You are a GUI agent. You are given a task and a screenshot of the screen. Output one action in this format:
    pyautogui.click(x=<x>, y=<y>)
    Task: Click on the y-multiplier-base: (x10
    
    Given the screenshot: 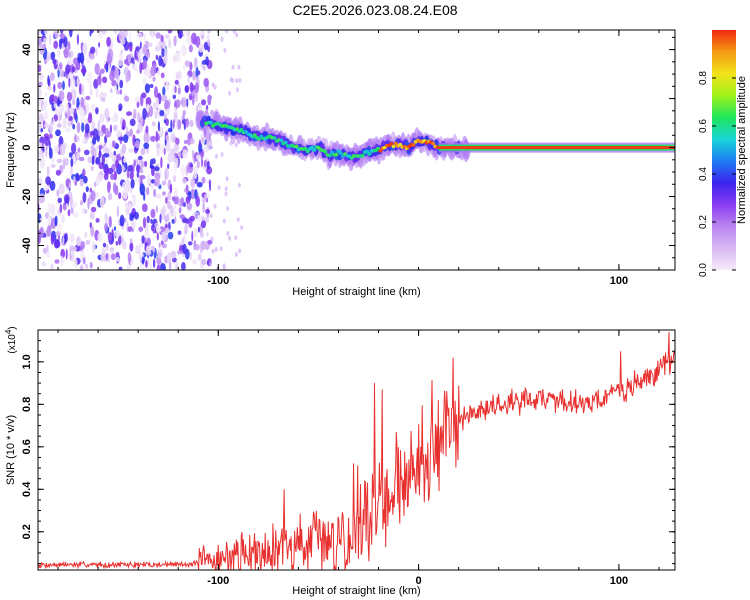 What is the action you would take?
    pyautogui.click(x=12, y=344)
    